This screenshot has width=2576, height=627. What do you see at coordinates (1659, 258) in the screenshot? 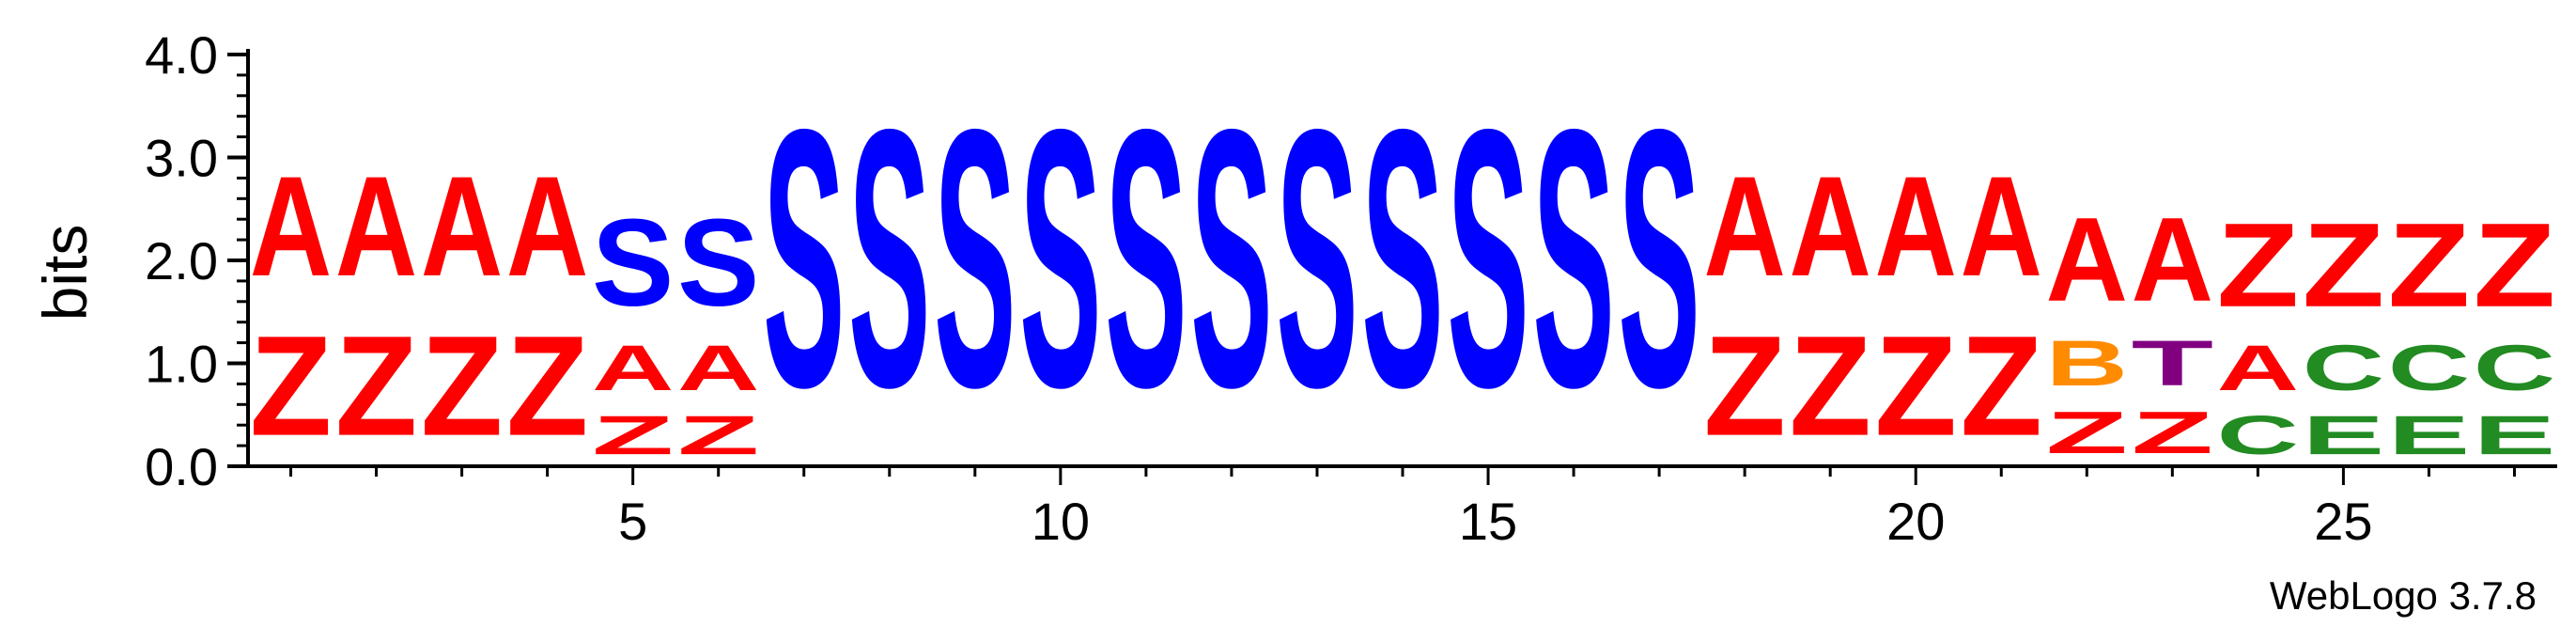
I see `logo-letter-s-pos-17: S` at bounding box center [1659, 258].